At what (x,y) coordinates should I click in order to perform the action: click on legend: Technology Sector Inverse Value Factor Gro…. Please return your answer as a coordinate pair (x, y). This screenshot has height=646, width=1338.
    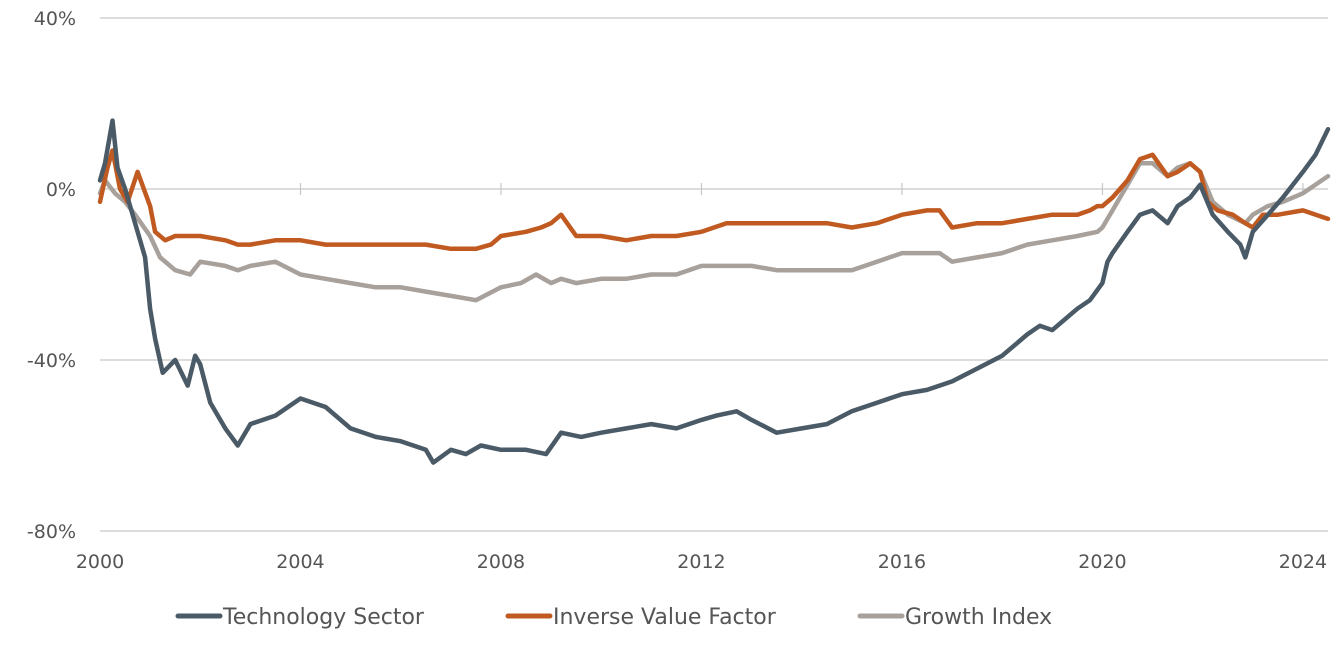
    Looking at the image, I should click on (613, 617).